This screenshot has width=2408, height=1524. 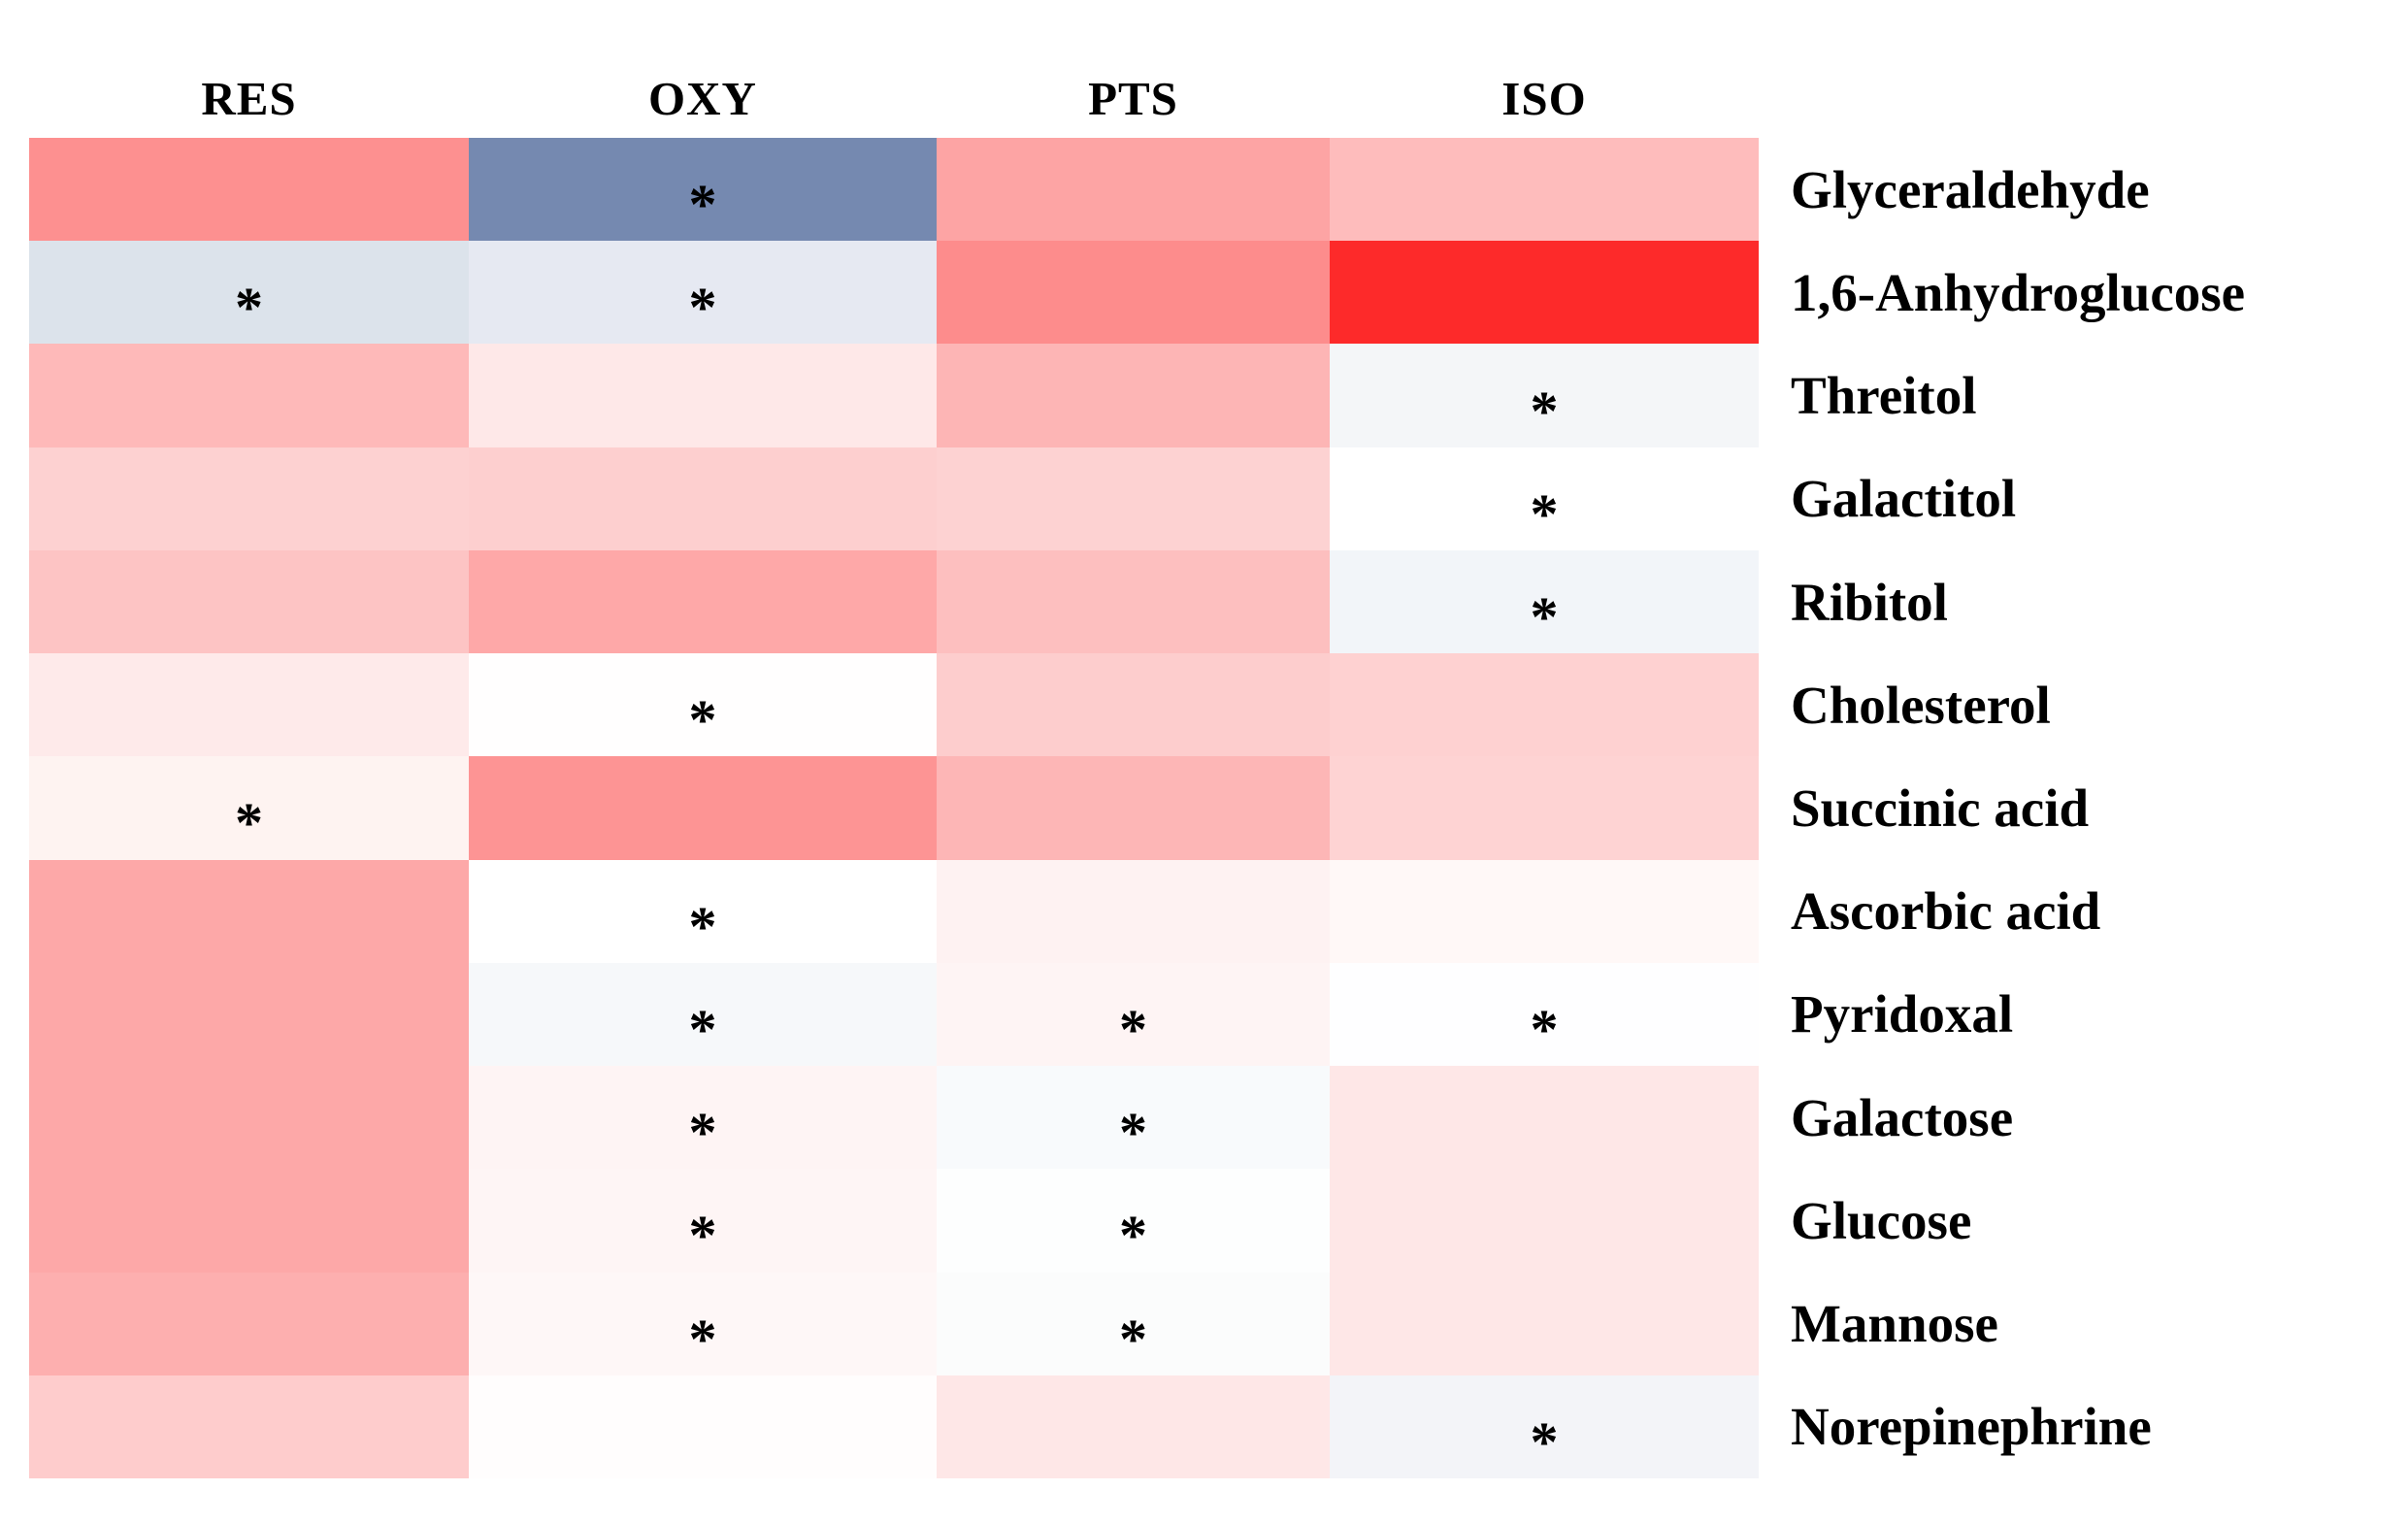 I want to click on row-label: Galactose, so click(x=1902, y=1117).